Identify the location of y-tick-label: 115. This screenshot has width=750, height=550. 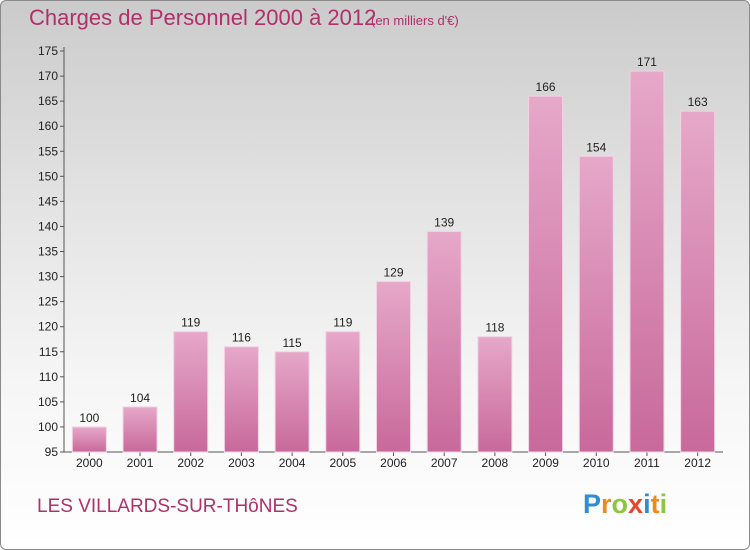
(48, 352).